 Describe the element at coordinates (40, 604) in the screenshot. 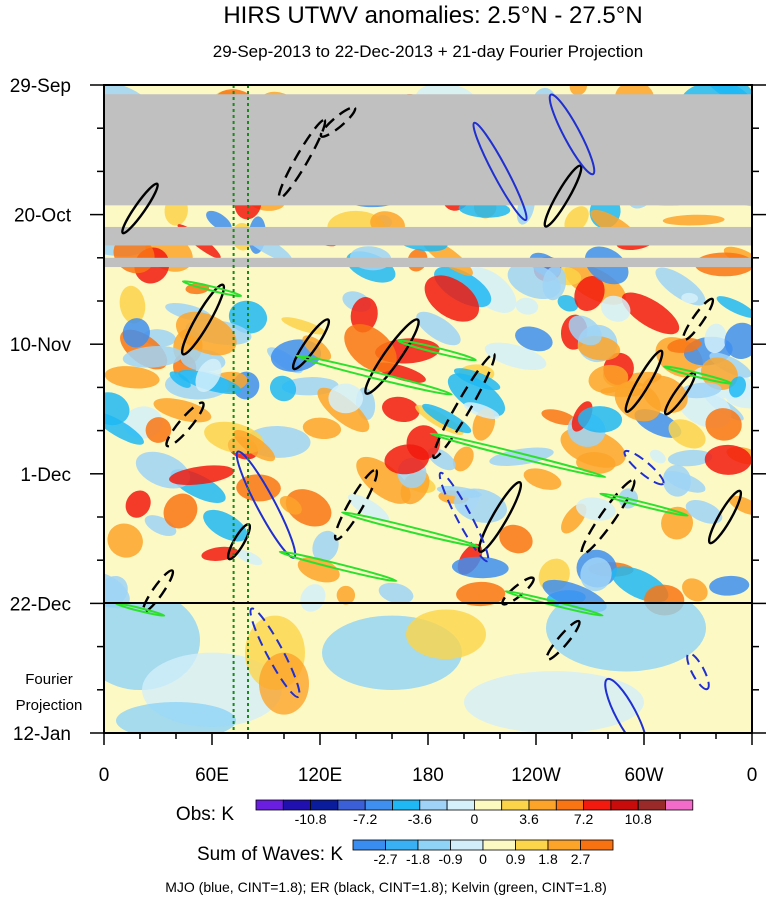

I see `y-tick-label: 22-Dec` at that location.